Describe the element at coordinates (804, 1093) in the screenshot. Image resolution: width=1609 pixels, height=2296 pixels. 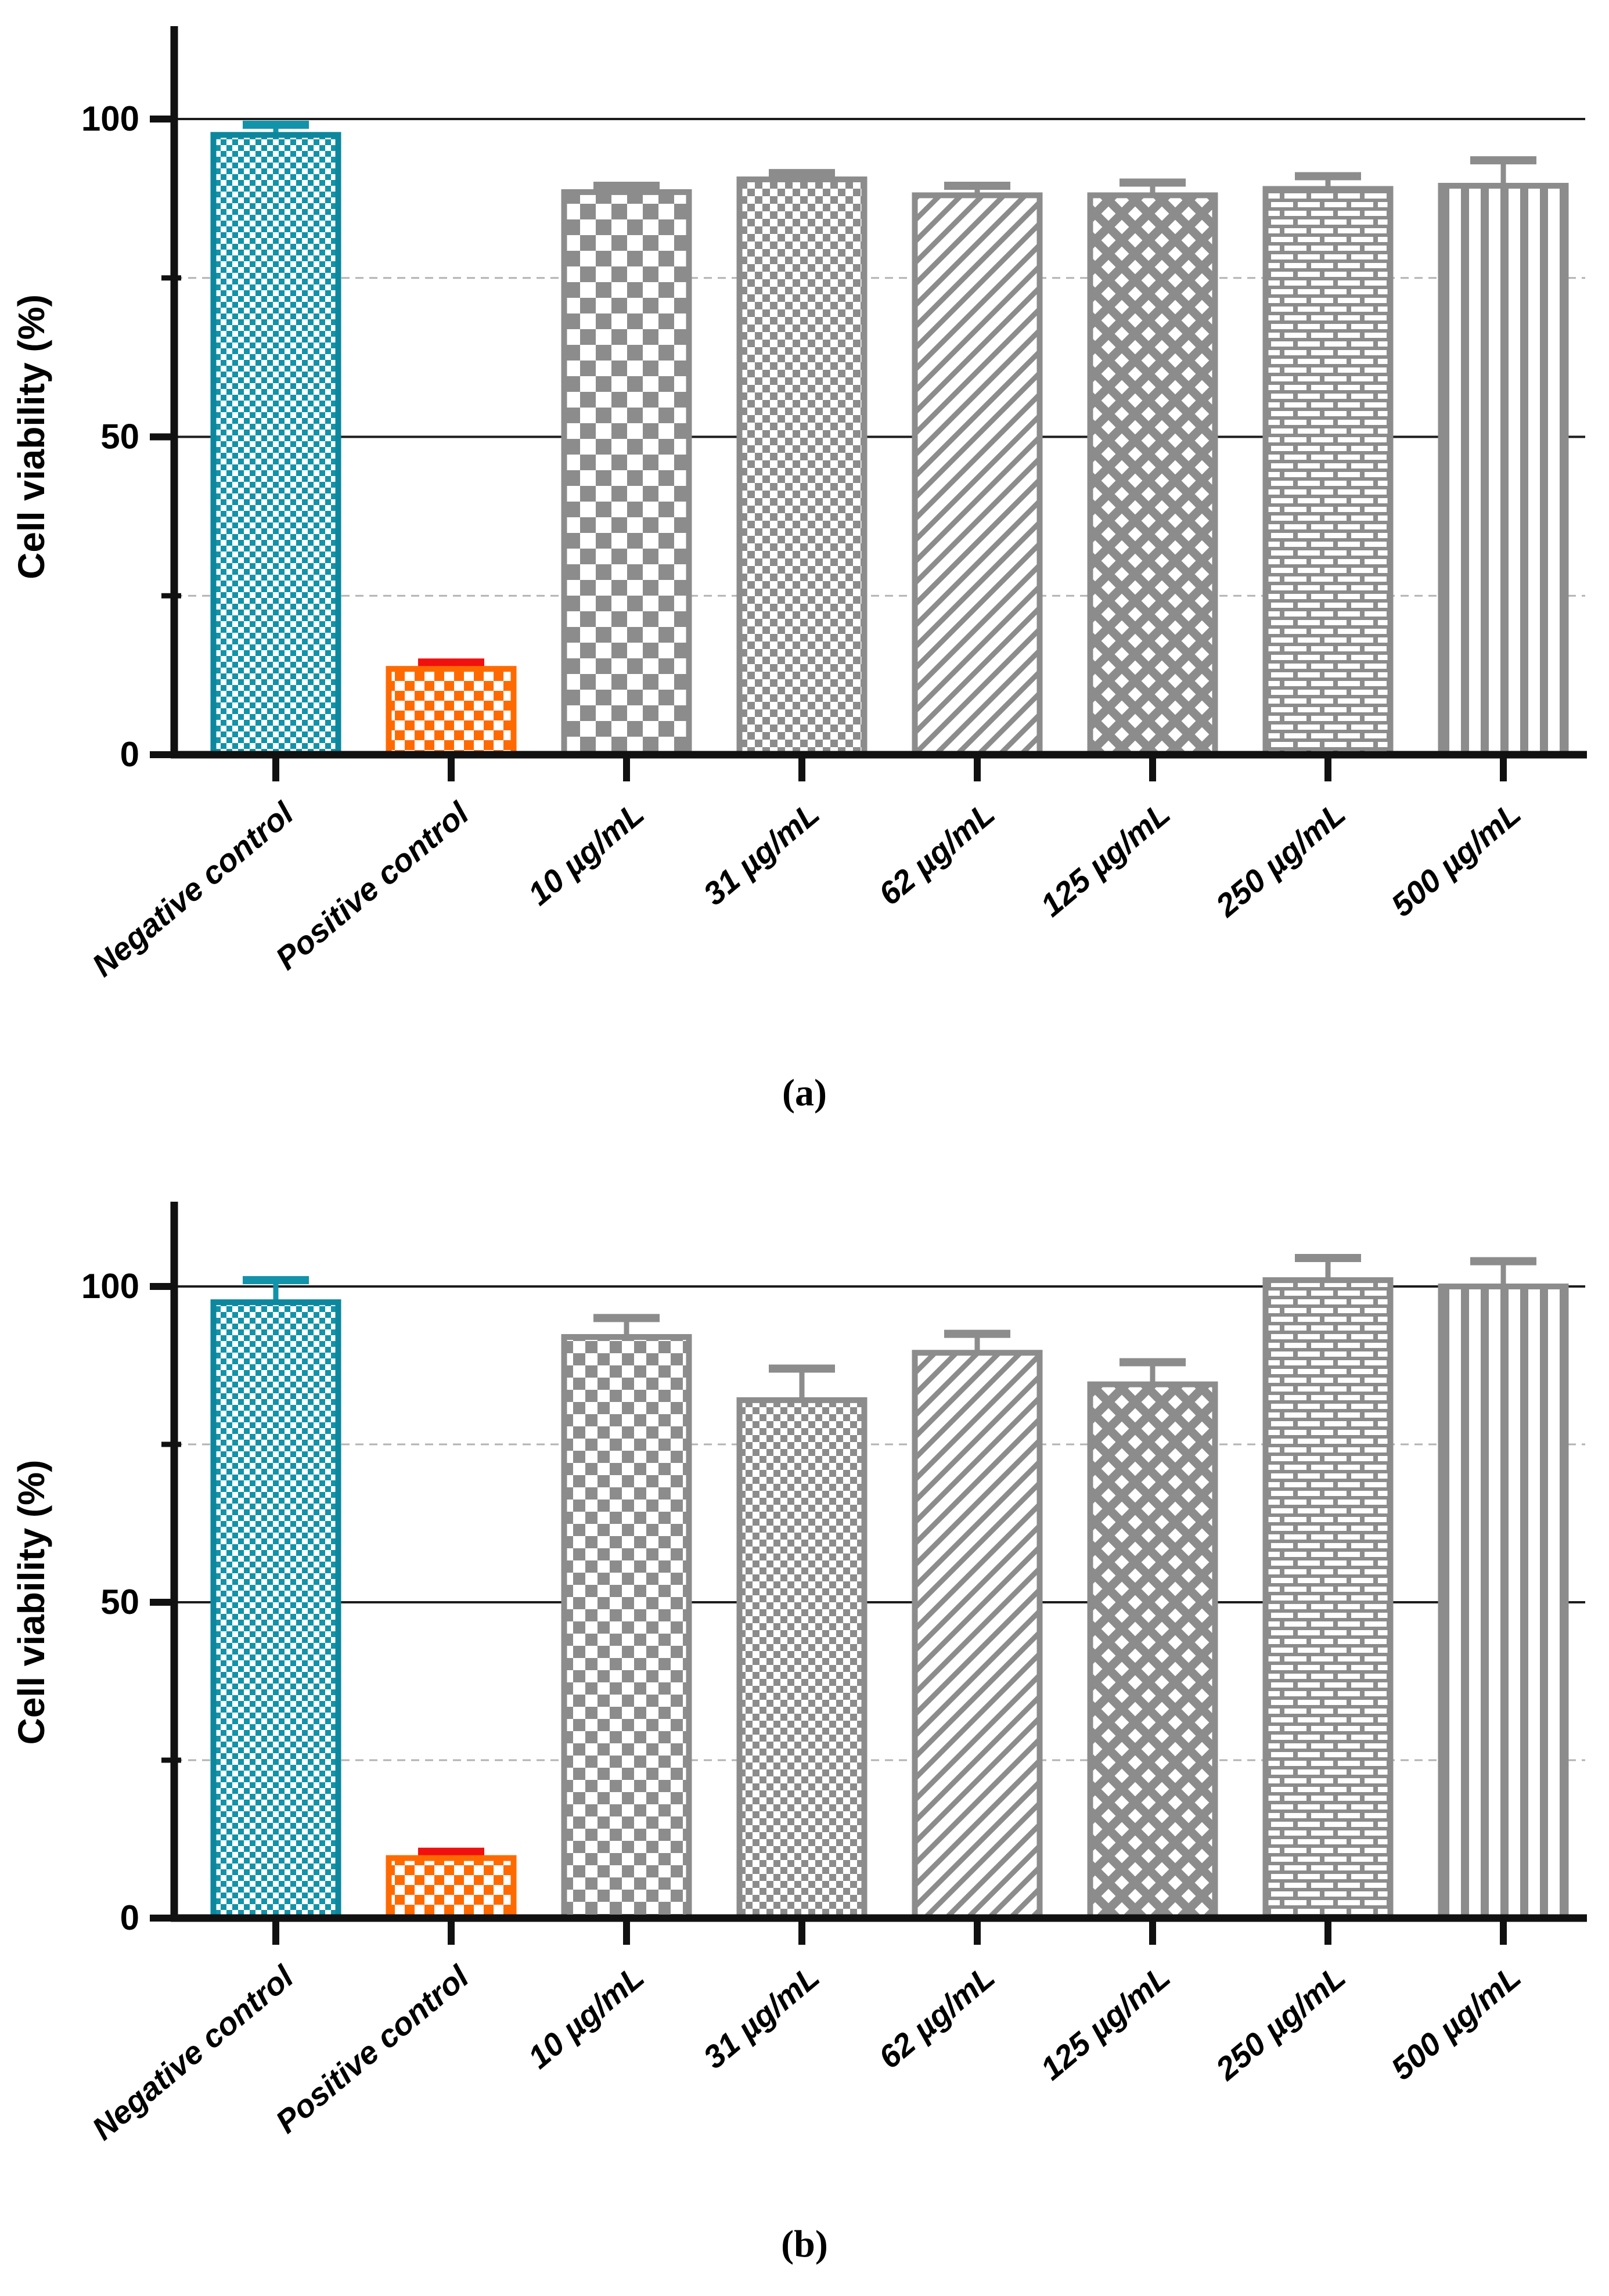
I see `panel-a-caption: (a)` at that location.